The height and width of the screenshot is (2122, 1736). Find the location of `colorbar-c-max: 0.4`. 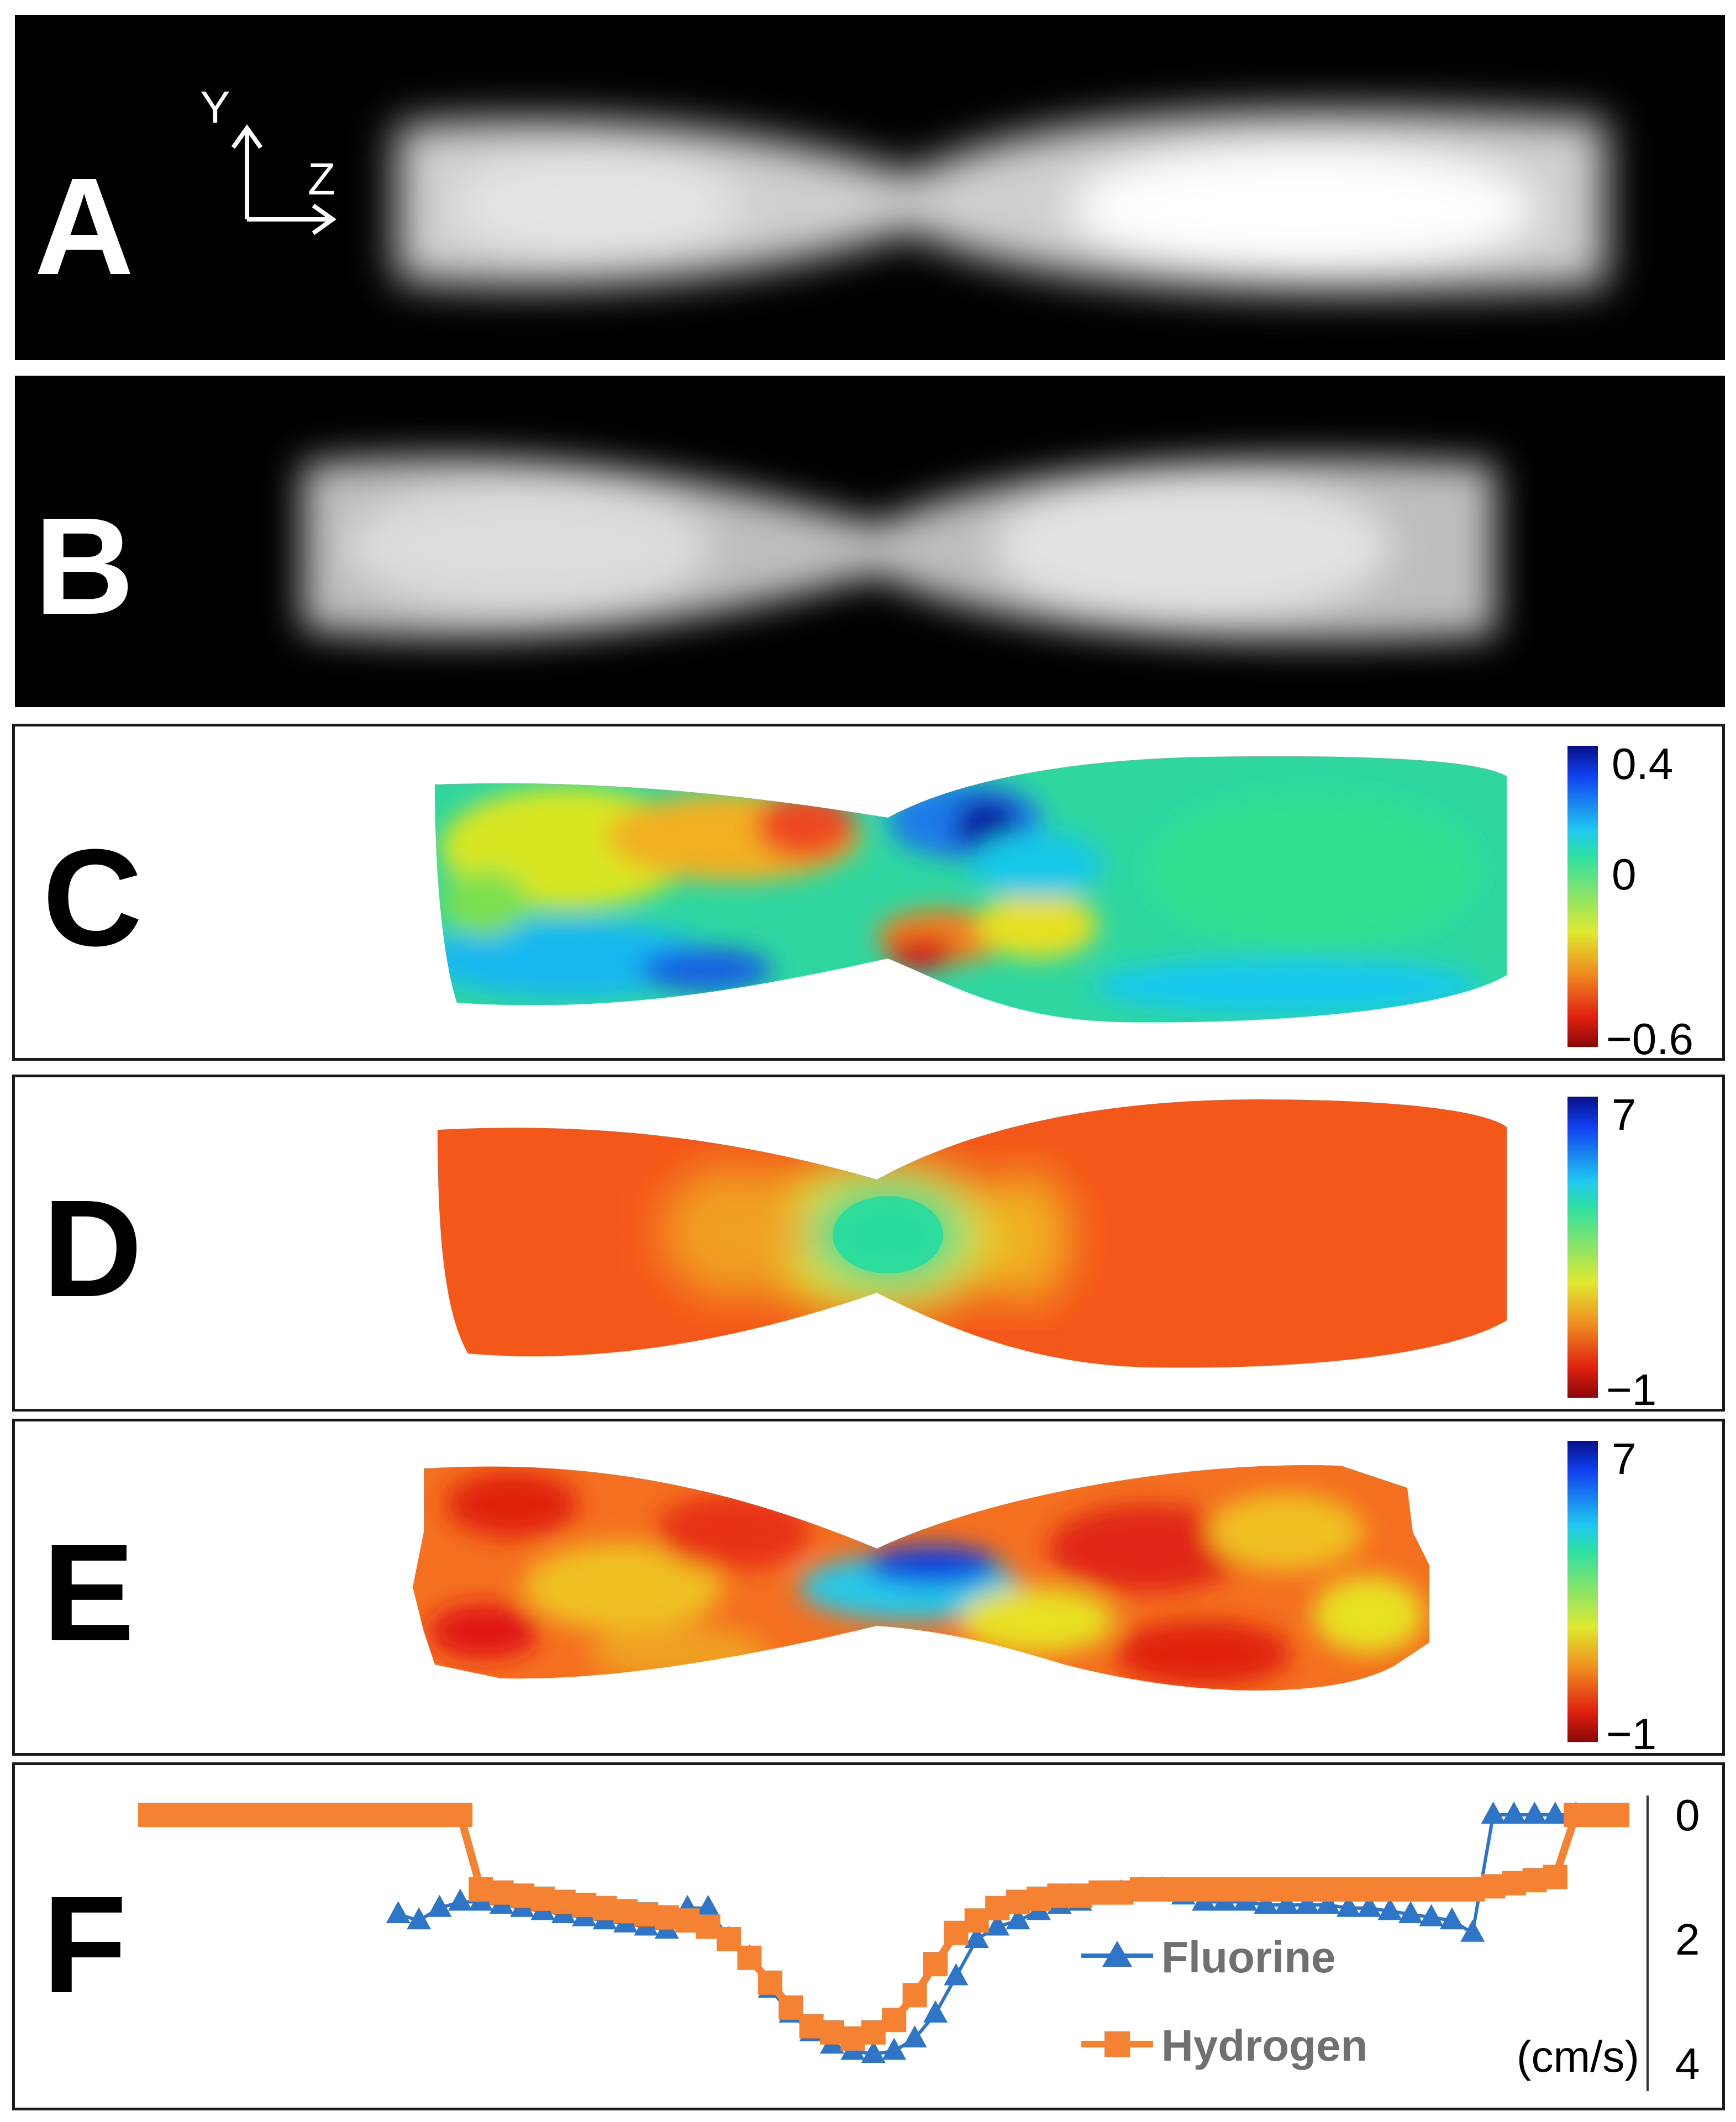

colorbar-c-max: 0.4 is located at coordinates (1643, 763).